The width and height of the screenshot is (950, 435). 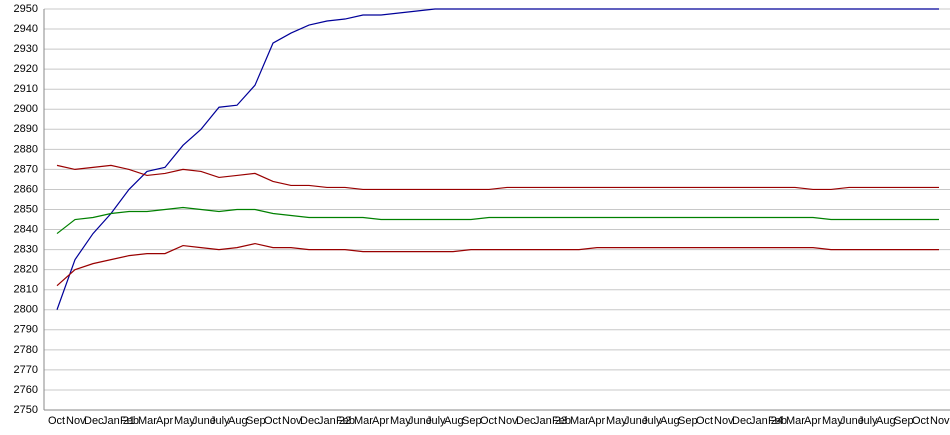 I want to click on y-tick-label: 2900, so click(x=26, y=109).